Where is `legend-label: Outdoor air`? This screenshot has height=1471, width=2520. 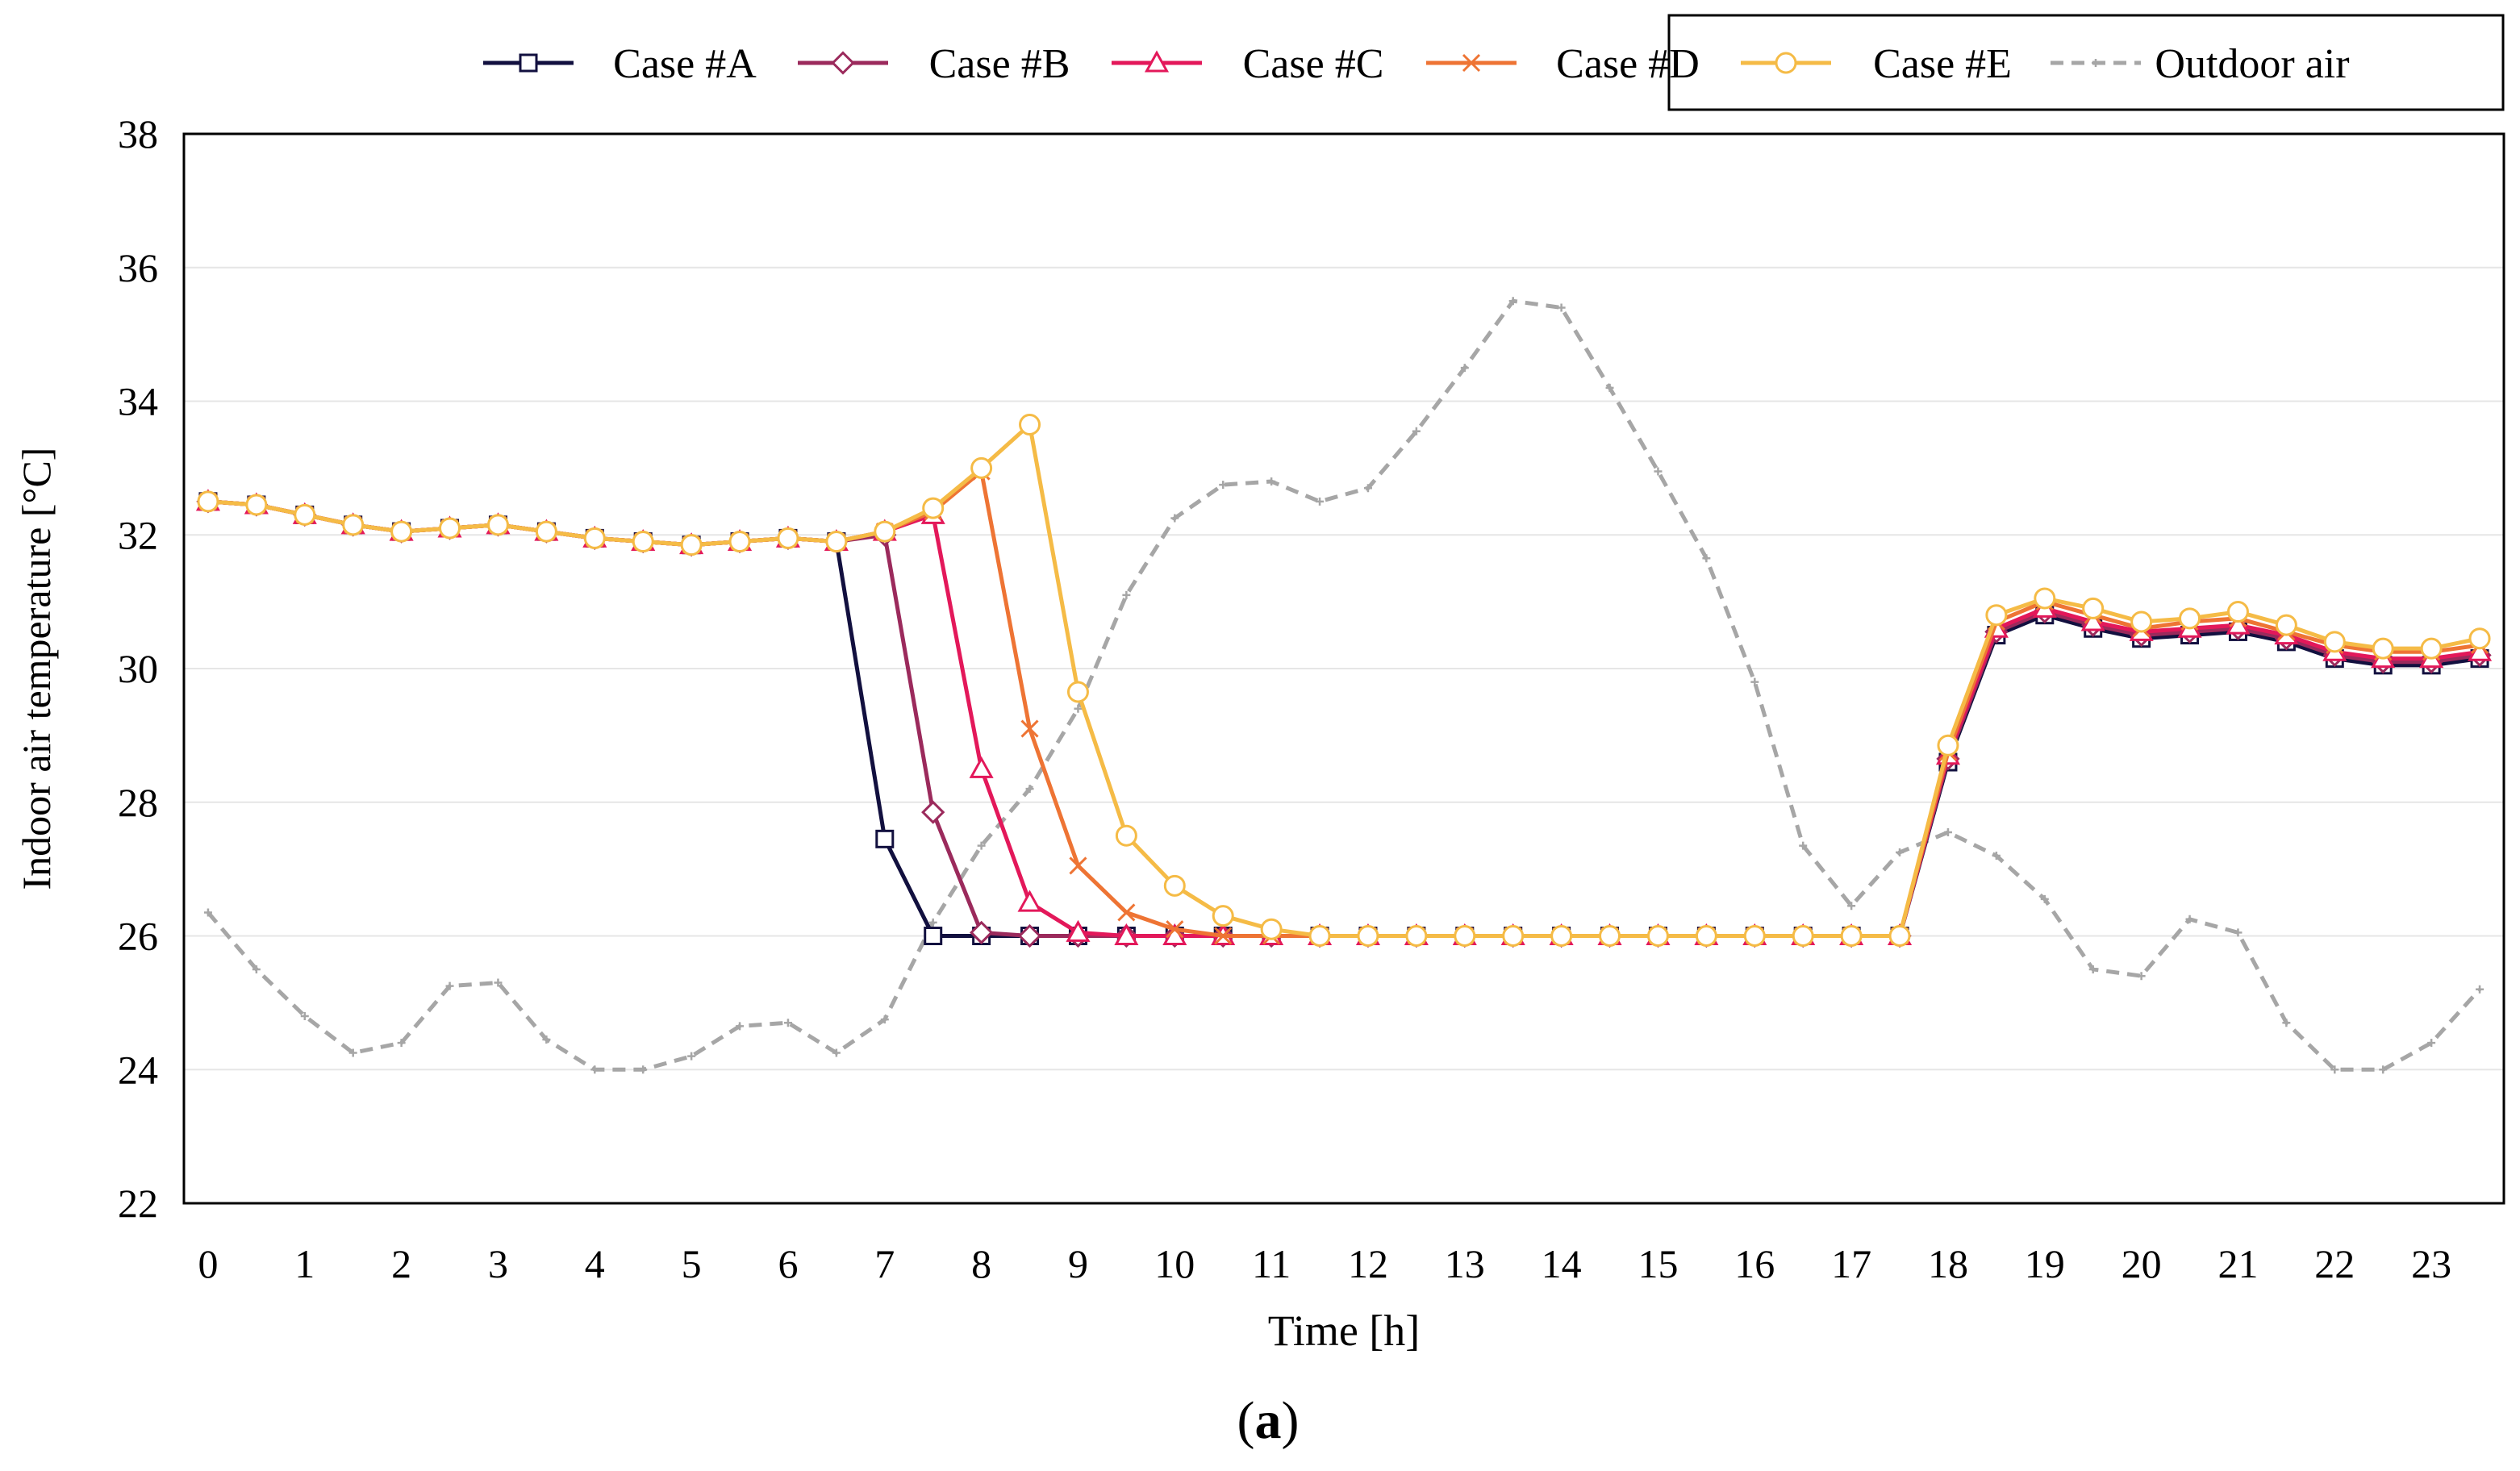
legend-label: Outdoor air is located at coordinates (2252, 64).